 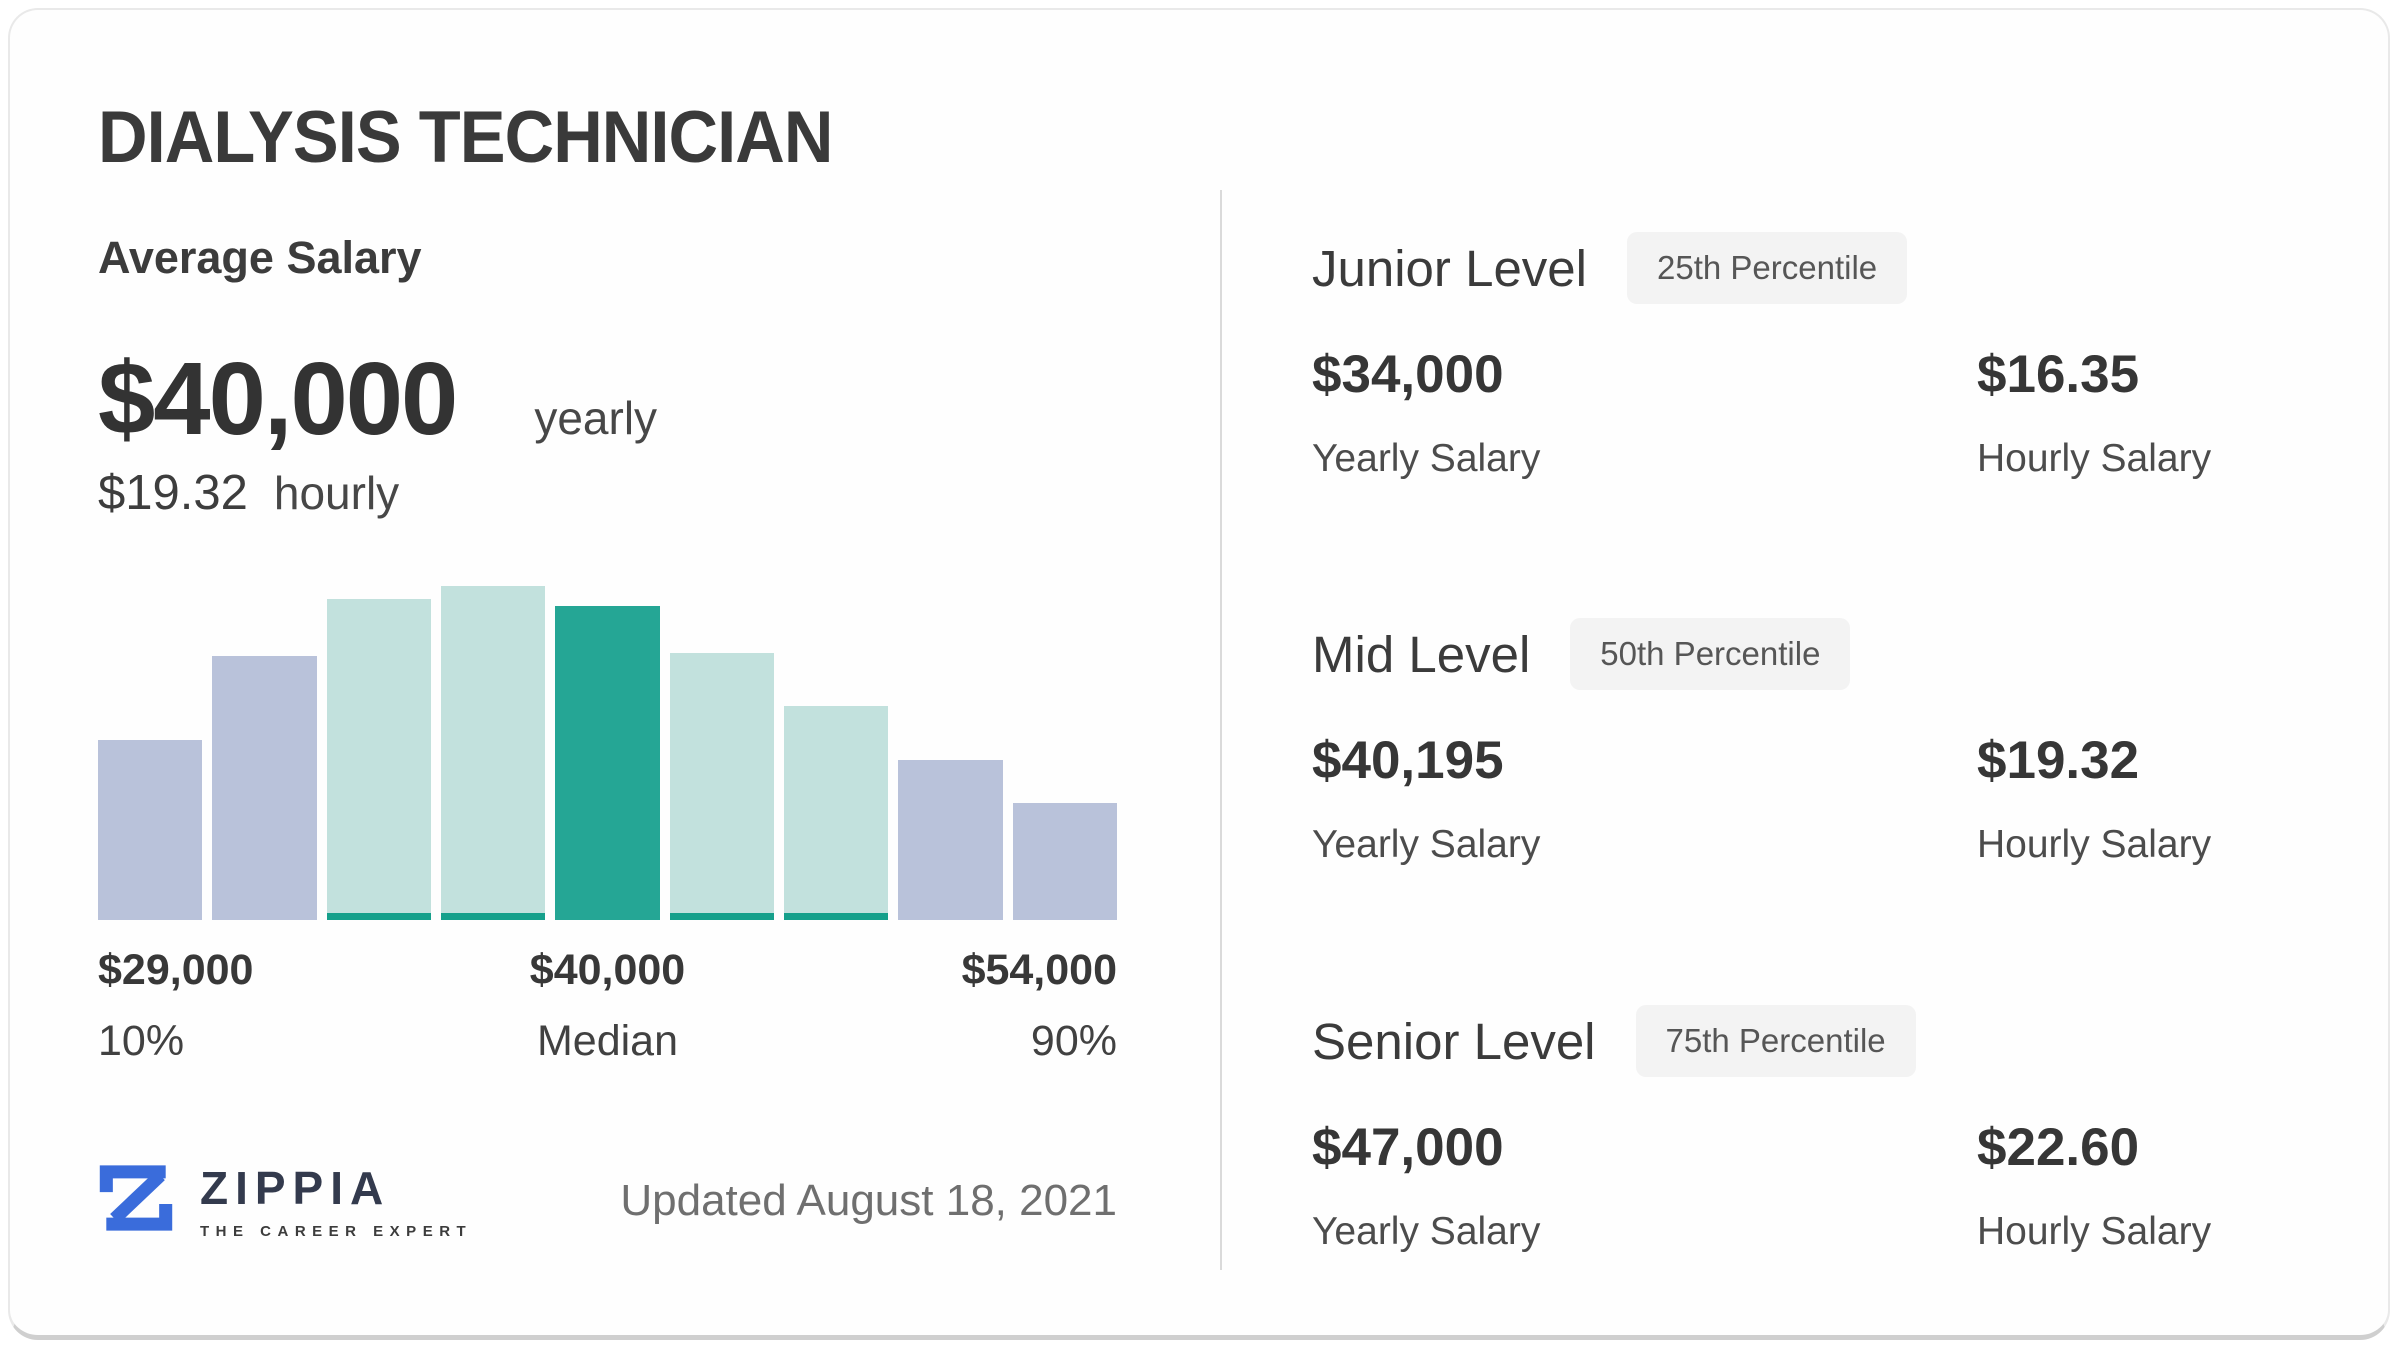 I want to click on salary-histogram, so click(x=607, y=753).